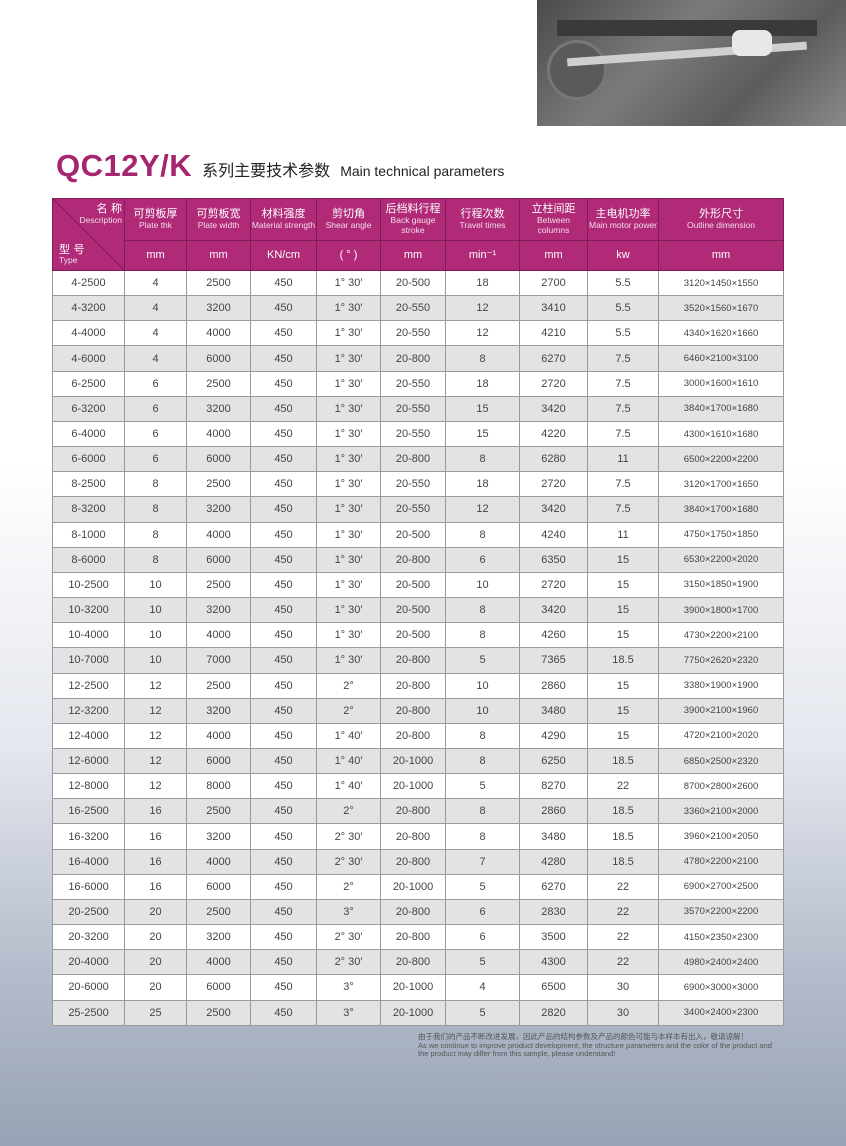 The width and height of the screenshot is (846, 1146). What do you see at coordinates (283, 255) in the screenshot?
I see `column-unit: KN/cm` at bounding box center [283, 255].